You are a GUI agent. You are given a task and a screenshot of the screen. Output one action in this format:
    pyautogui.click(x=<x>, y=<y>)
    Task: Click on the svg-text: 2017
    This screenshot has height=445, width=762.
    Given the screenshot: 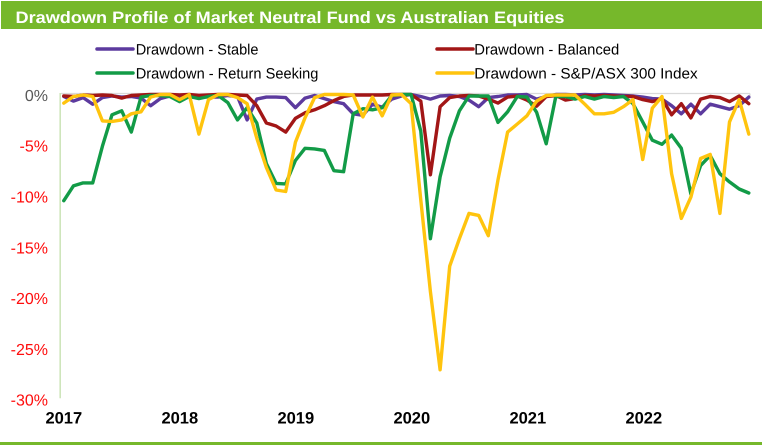 What is the action you would take?
    pyautogui.click(x=63, y=419)
    